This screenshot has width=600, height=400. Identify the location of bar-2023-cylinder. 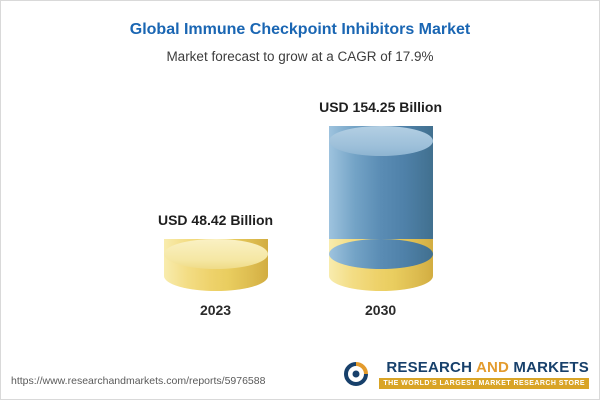
(215, 265).